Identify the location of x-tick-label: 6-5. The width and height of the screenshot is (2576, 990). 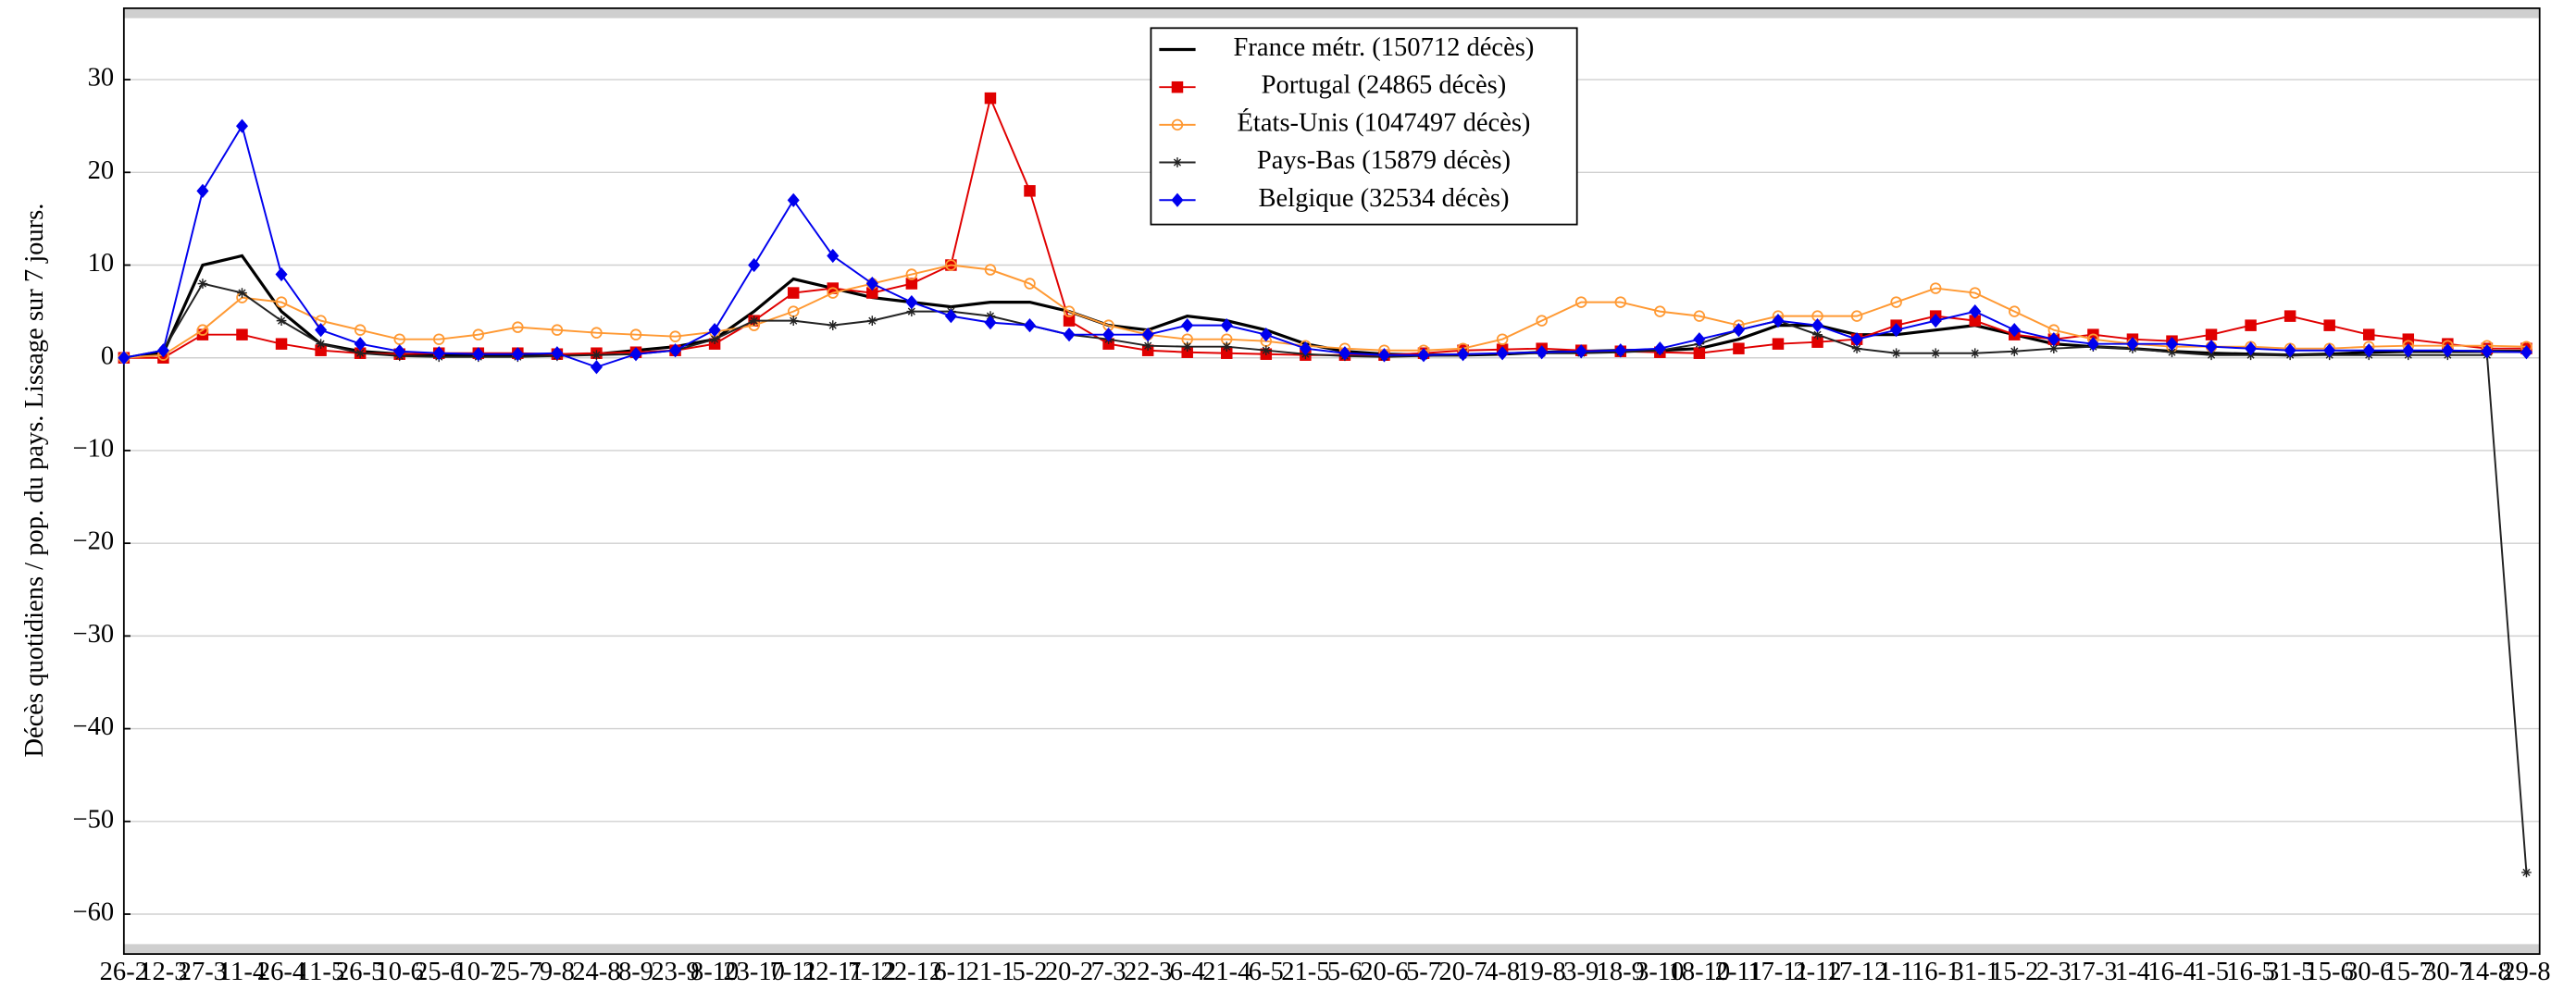
(1266, 972).